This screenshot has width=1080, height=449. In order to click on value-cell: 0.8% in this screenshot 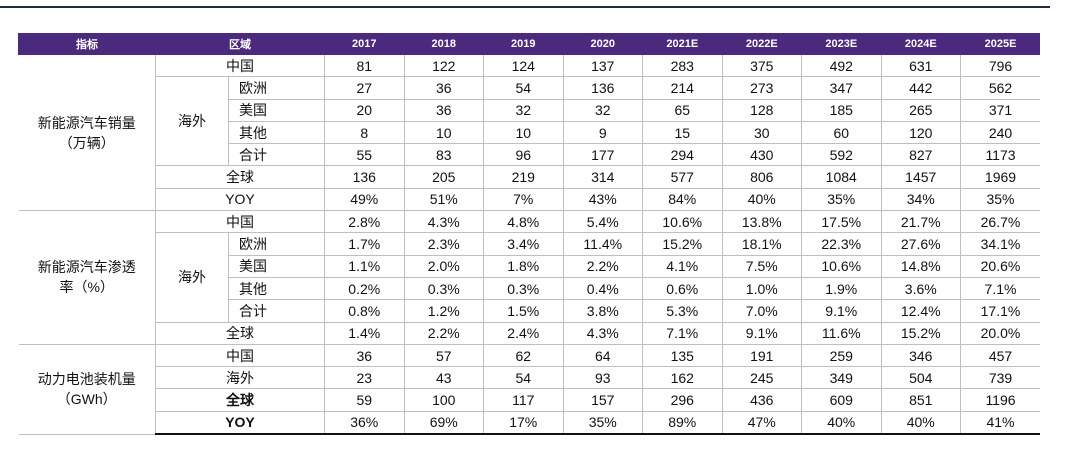, I will do `click(364, 311)`.